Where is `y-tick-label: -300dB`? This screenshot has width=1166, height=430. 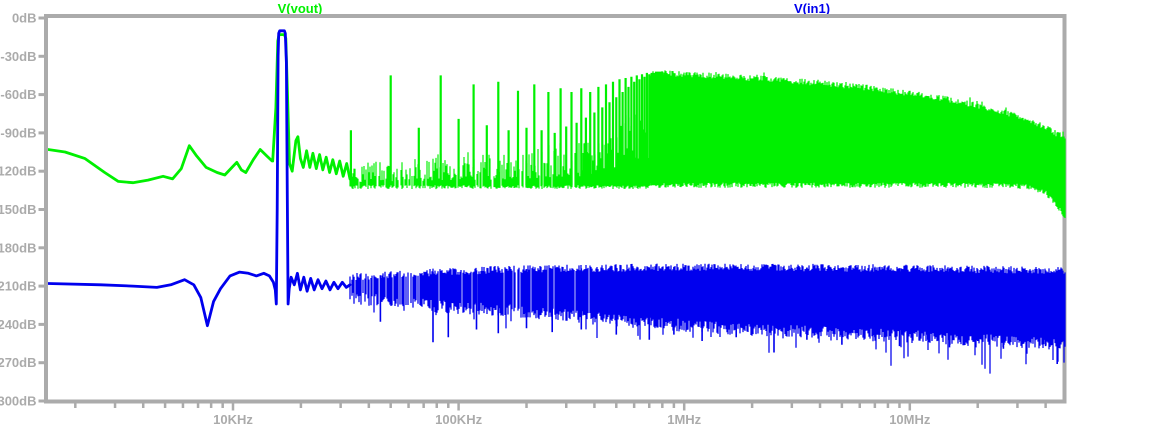
y-tick-label: -300dB is located at coordinates (18, 401).